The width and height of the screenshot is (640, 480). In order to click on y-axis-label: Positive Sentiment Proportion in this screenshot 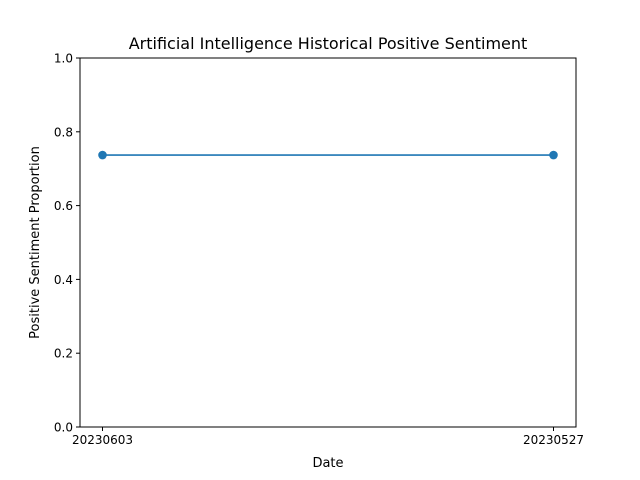, I will do `click(35, 242)`.